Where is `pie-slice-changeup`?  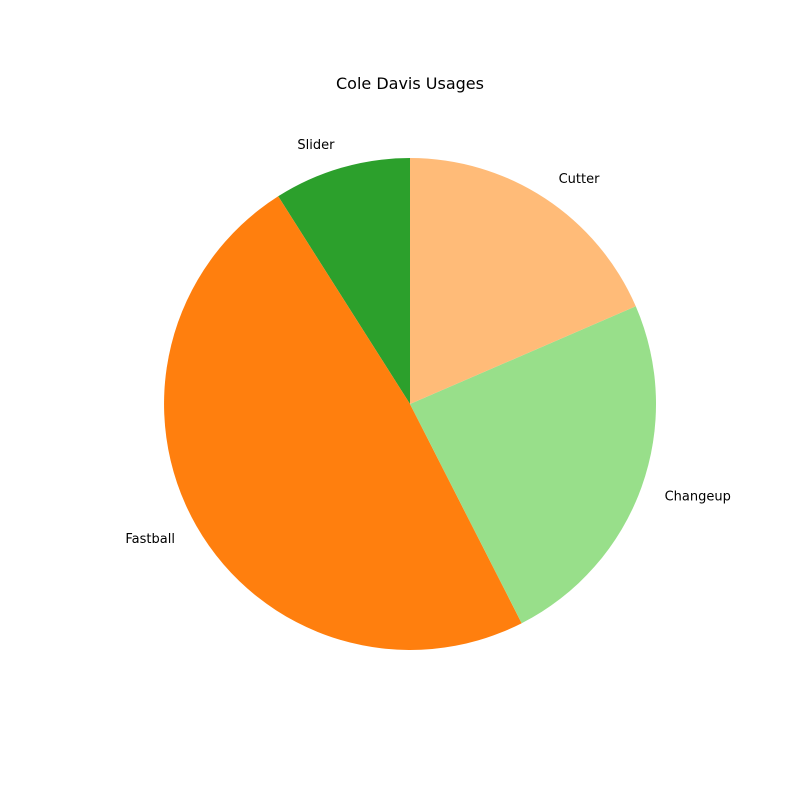
pie-slice-changeup is located at coordinates (533, 465).